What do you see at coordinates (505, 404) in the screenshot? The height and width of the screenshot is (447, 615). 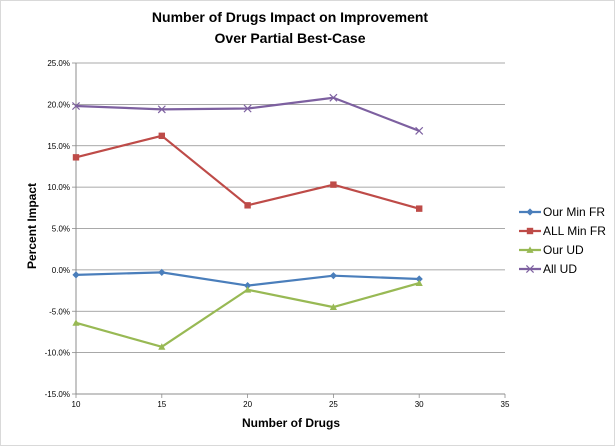 I see `x-tick-label: 35` at bounding box center [505, 404].